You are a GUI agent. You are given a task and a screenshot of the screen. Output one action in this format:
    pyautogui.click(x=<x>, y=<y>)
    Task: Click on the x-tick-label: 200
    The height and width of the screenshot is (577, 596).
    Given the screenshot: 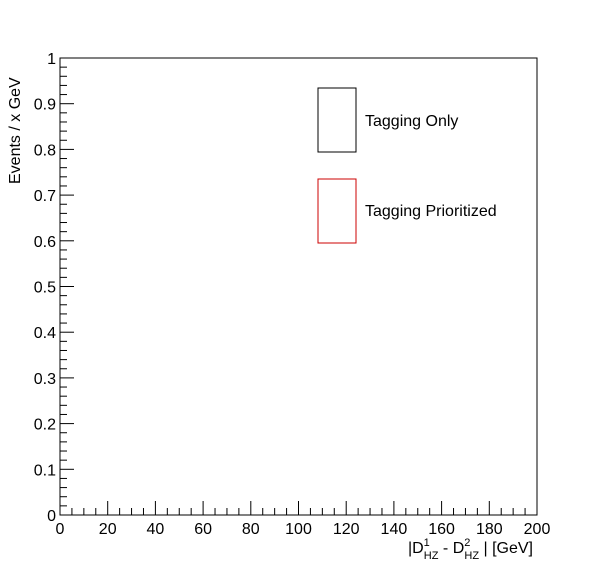 What is the action you would take?
    pyautogui.click(x=537, y=529)
    